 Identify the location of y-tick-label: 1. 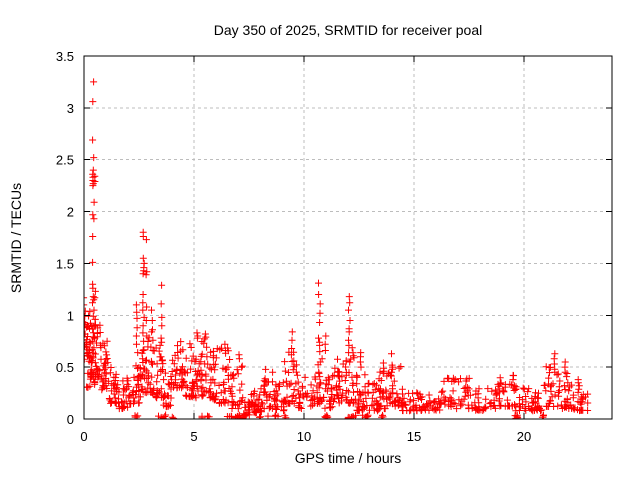
(70, 315).